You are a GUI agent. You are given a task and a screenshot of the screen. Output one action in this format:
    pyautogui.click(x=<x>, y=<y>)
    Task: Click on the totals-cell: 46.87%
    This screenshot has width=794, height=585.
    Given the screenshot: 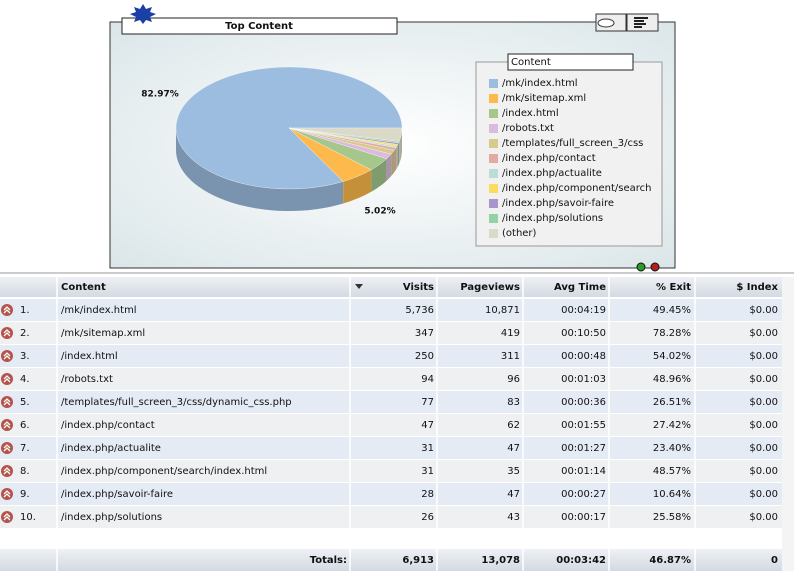 What is the action you would take?
    pyautogui.click(x=670, y=560)
    